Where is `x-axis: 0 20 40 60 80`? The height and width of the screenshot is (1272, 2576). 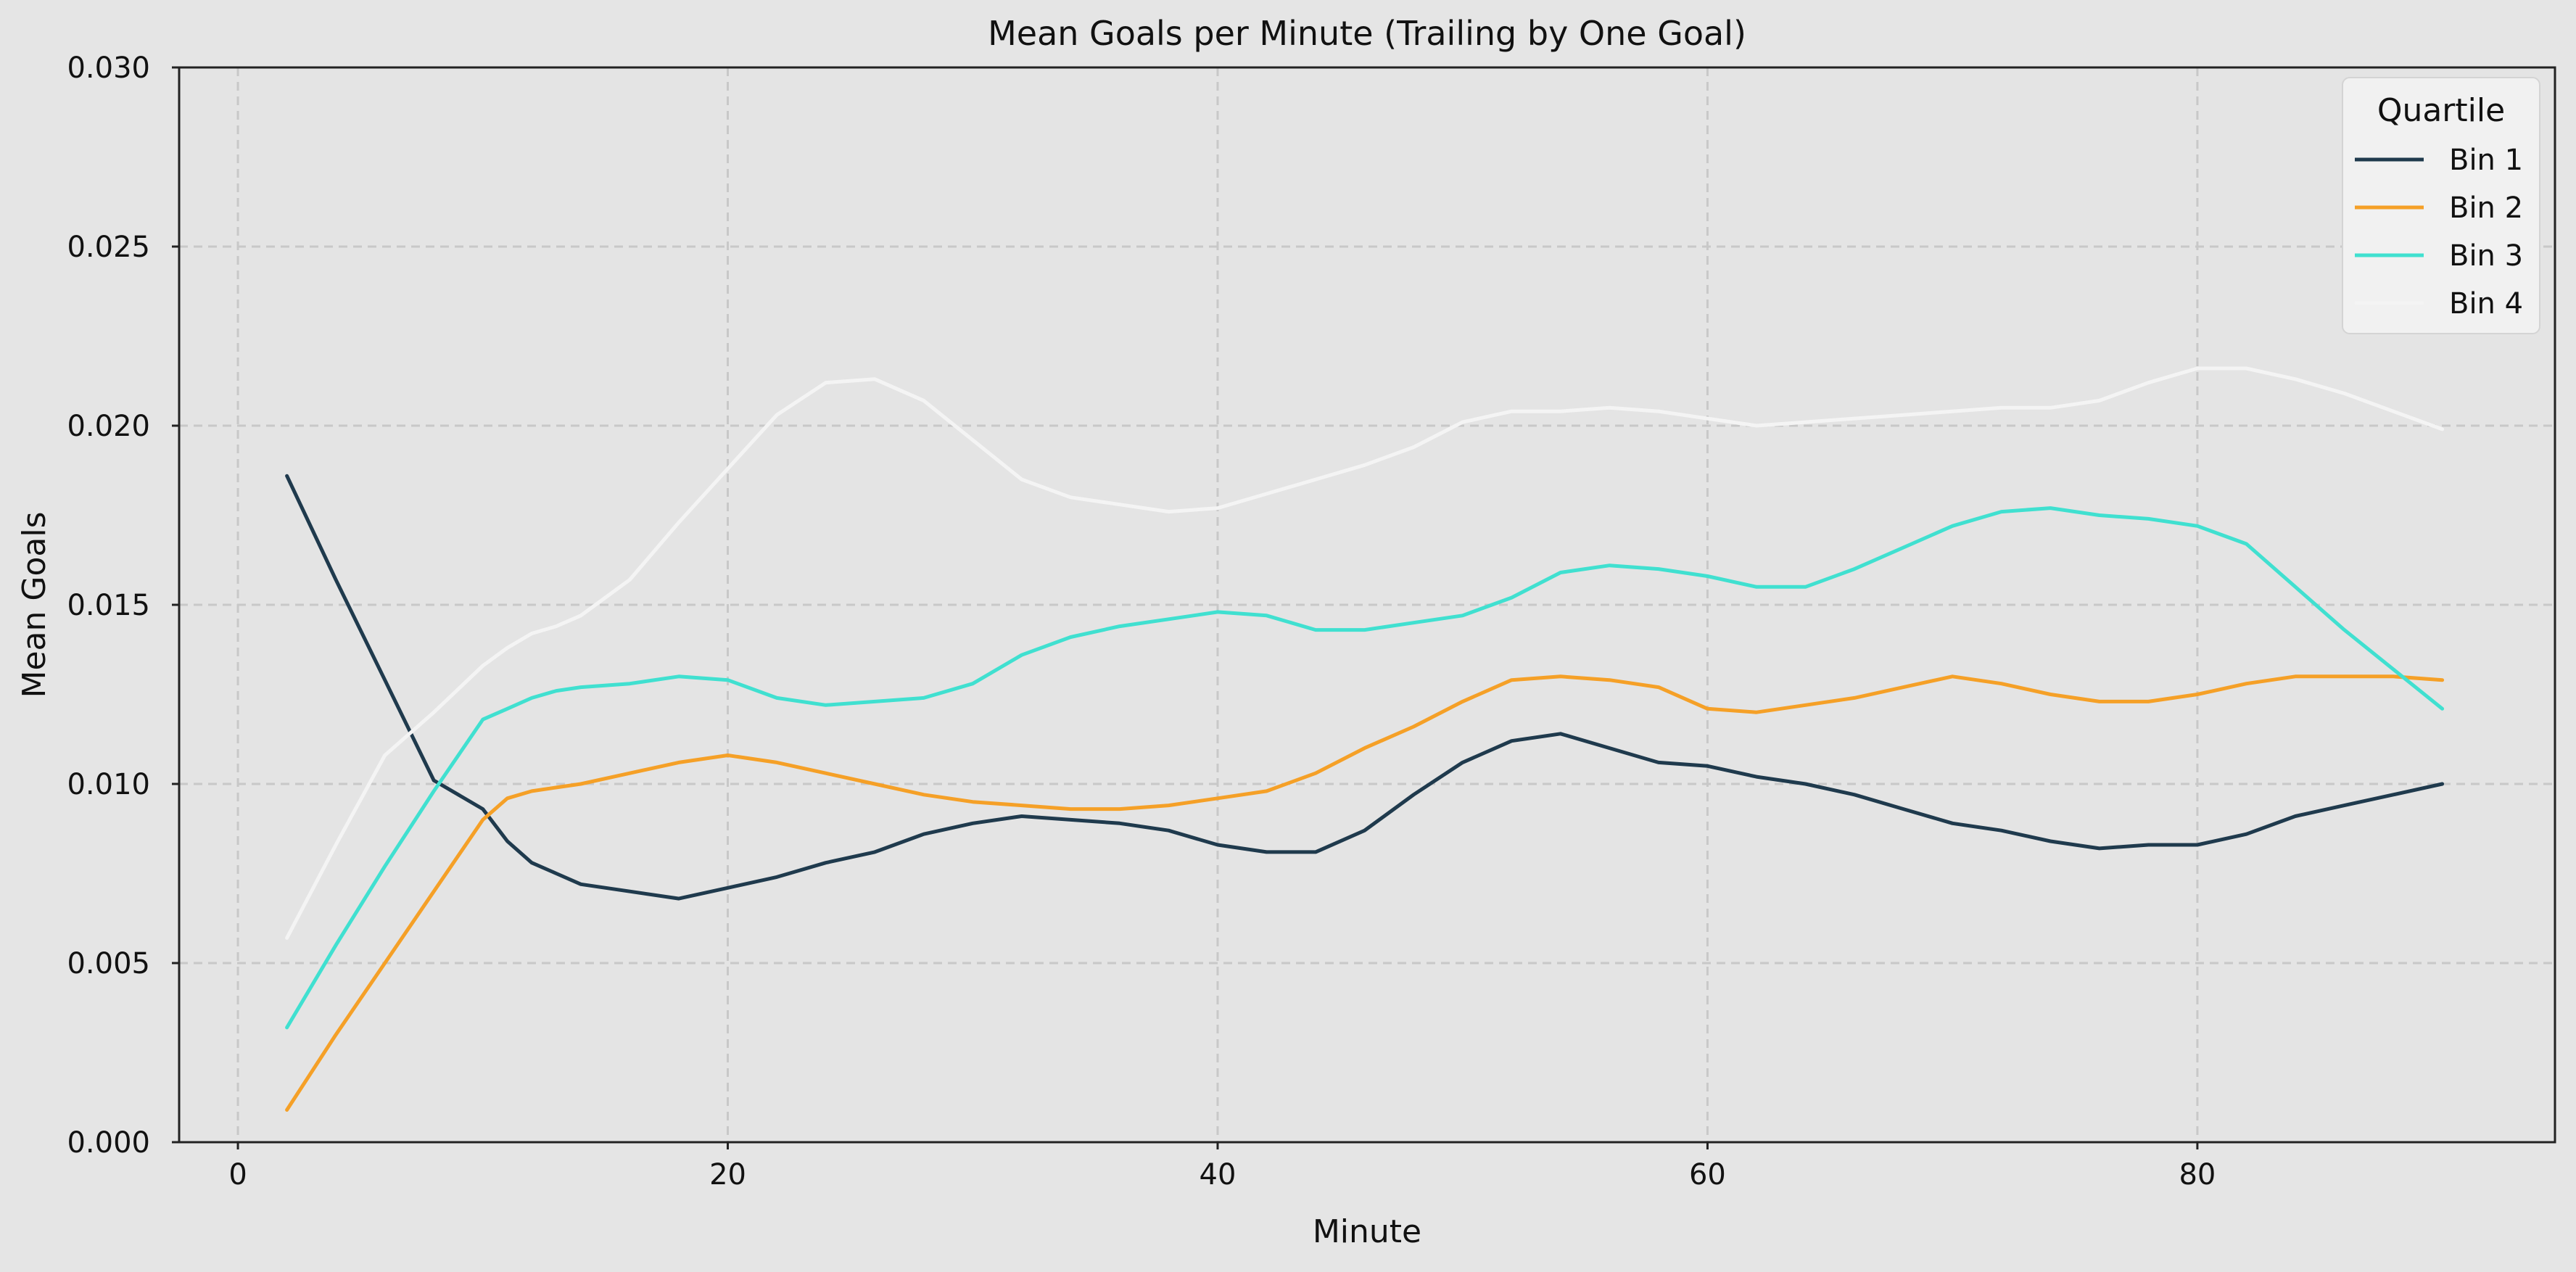
x-axis: 0 20 40 60 80 is located at coordinates (1222, 1167).